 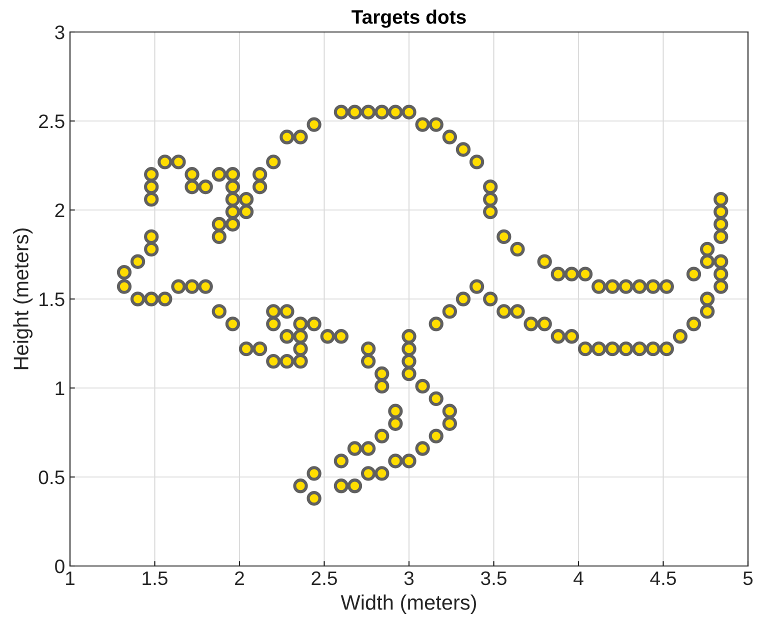 What do you see at coordinates (155, 579) in the screenshot?
I see `x-tick-label: 1.5` at bounding box center [155, 579].